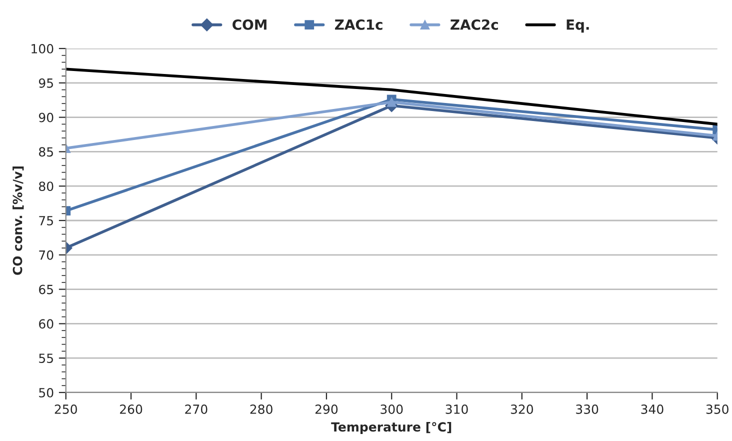  Describe the element at coordinates (391, 409) in the screenshot. I see `x-tick-label: 300` at that location.